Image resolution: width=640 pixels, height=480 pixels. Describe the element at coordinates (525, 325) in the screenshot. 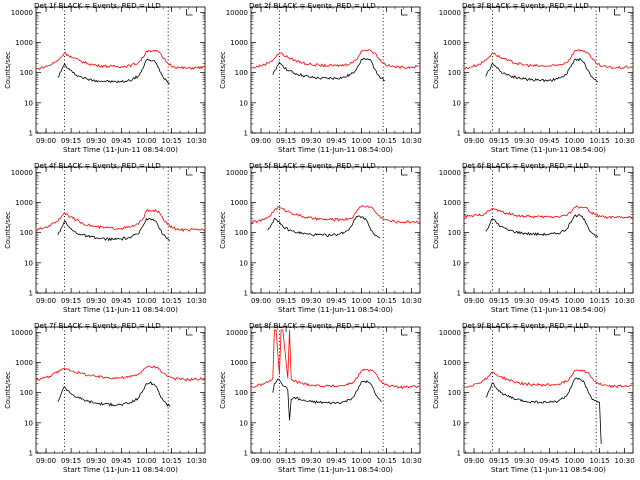

I see `panel-9-title: Det 9f BLACK = Events, RED = LLD` at that location.